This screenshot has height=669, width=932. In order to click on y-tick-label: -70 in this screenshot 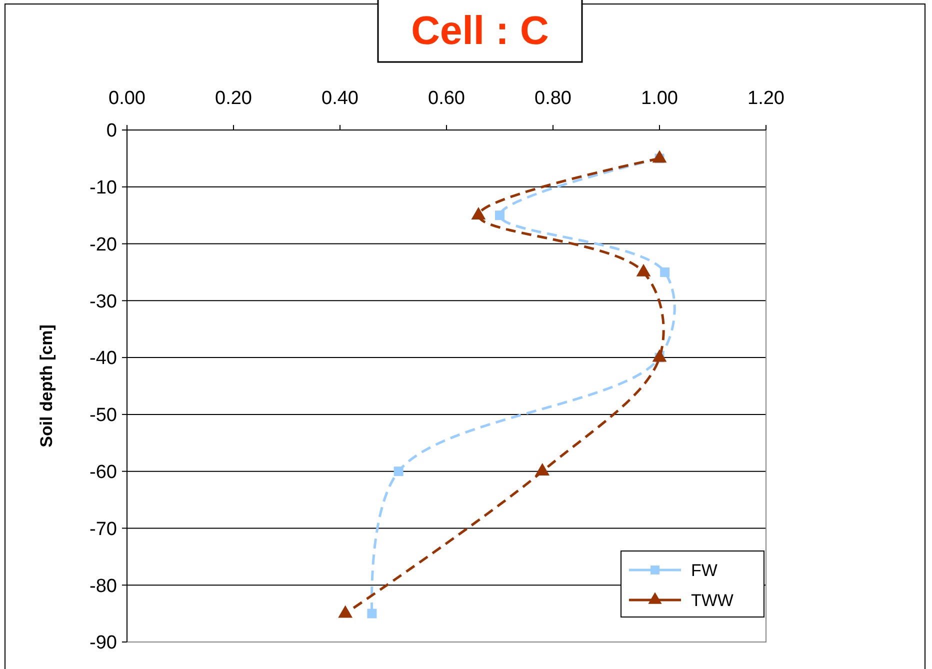, I will do `click(103, 529)`.